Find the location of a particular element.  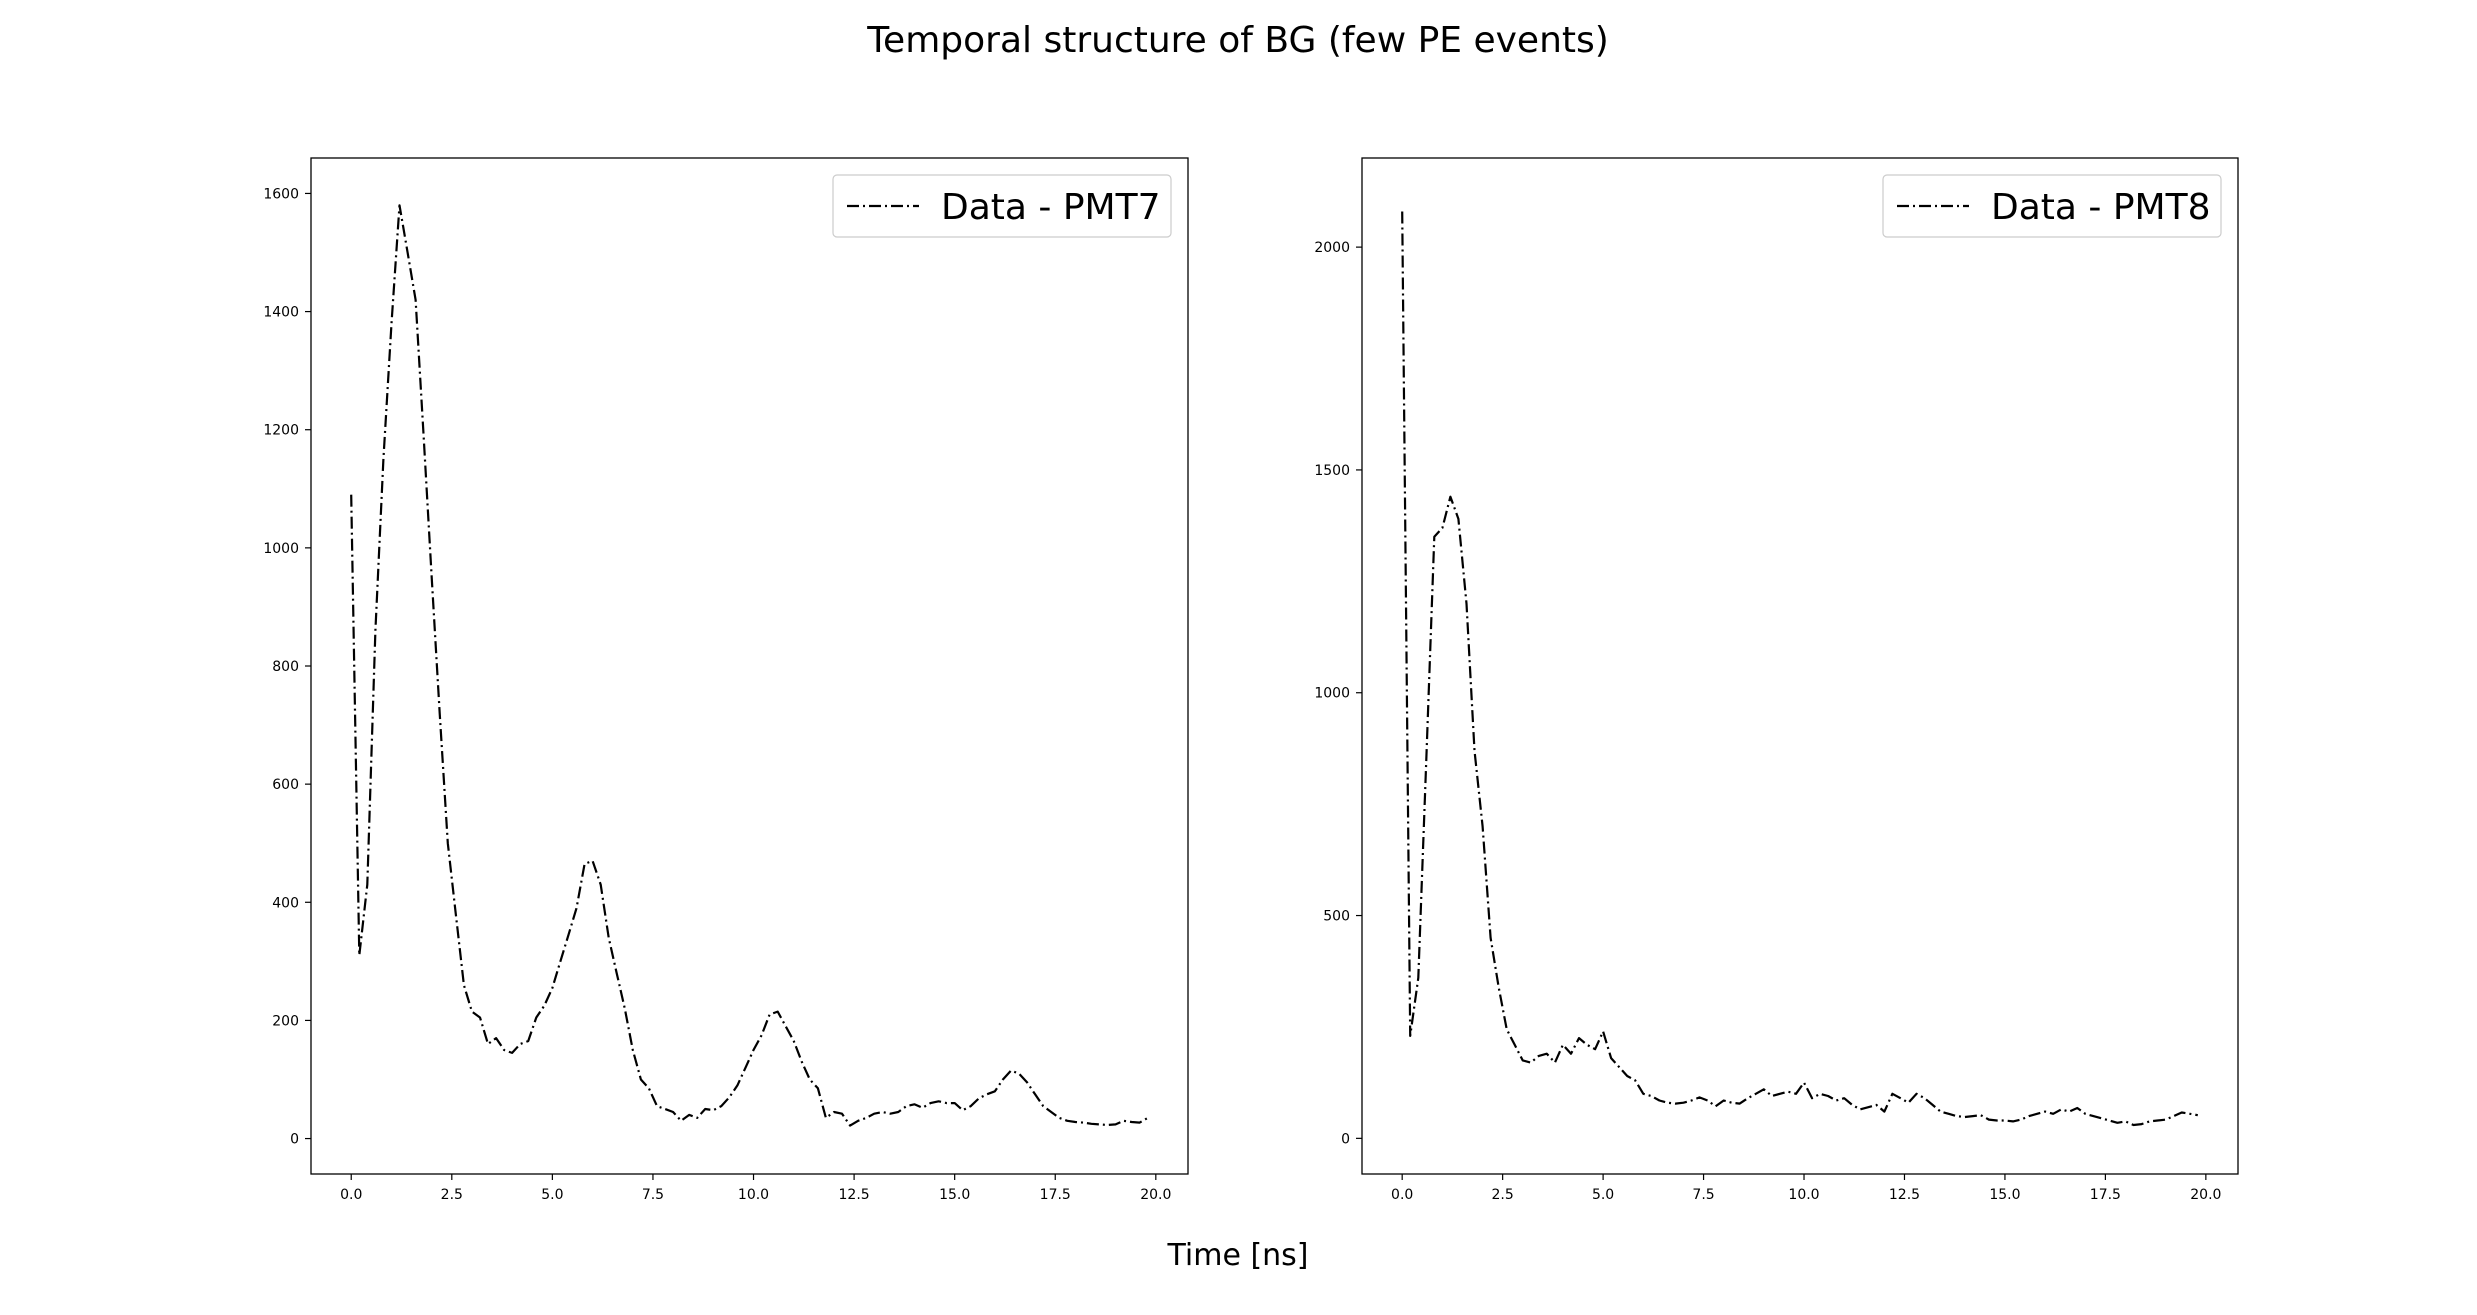

legend-pmt8: Data - PMT8 is located at coordinates (2052, 206).